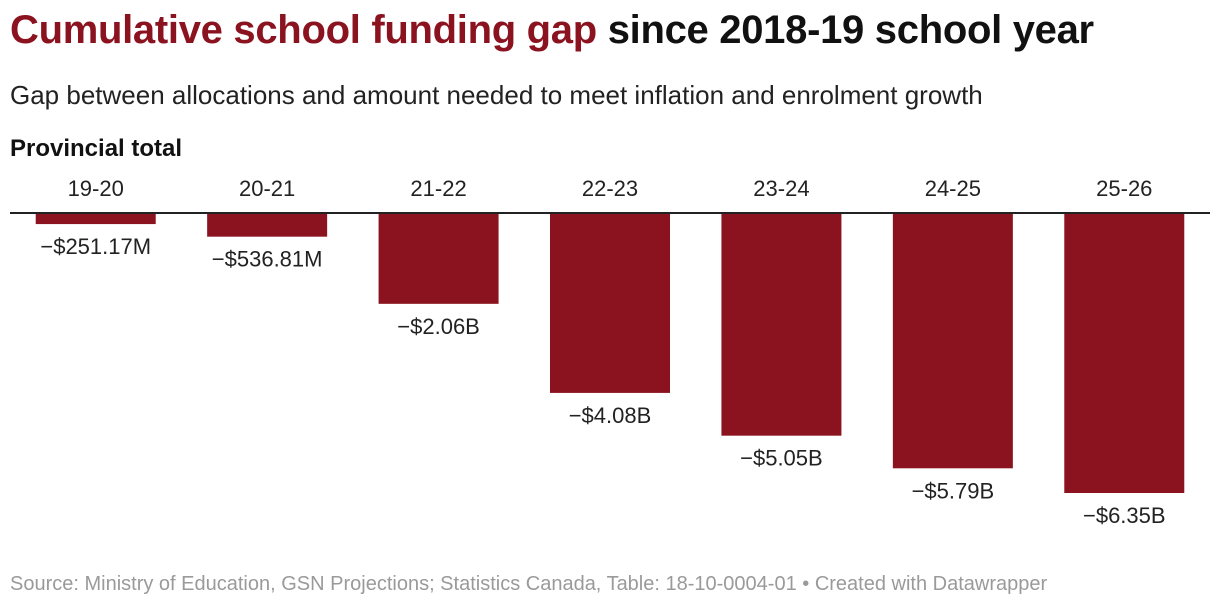 The width and height of the screenshot is (1220, 610). What do you see at coordinates (438, 326) in the screenshot?
I see `data-label: −$2.06B` at bounding box center [438, 326].